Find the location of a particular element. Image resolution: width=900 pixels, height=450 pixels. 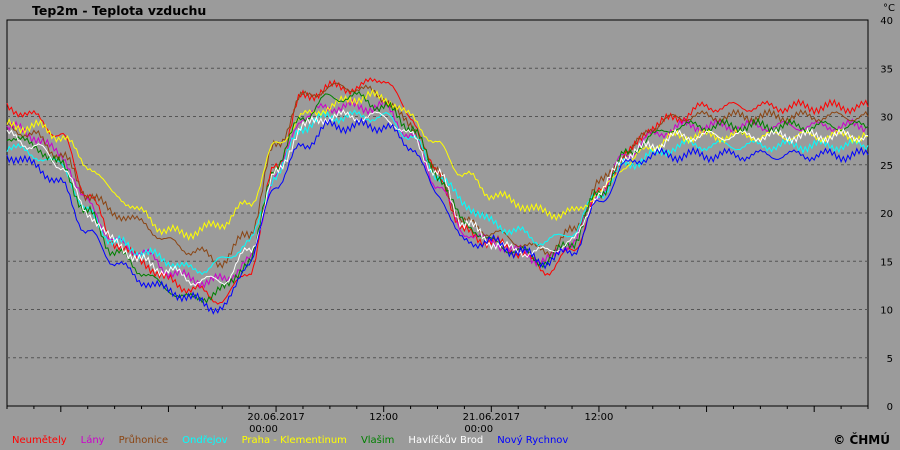

legend-entry: Praha - Klementinum is located at coordinates (294, 440).